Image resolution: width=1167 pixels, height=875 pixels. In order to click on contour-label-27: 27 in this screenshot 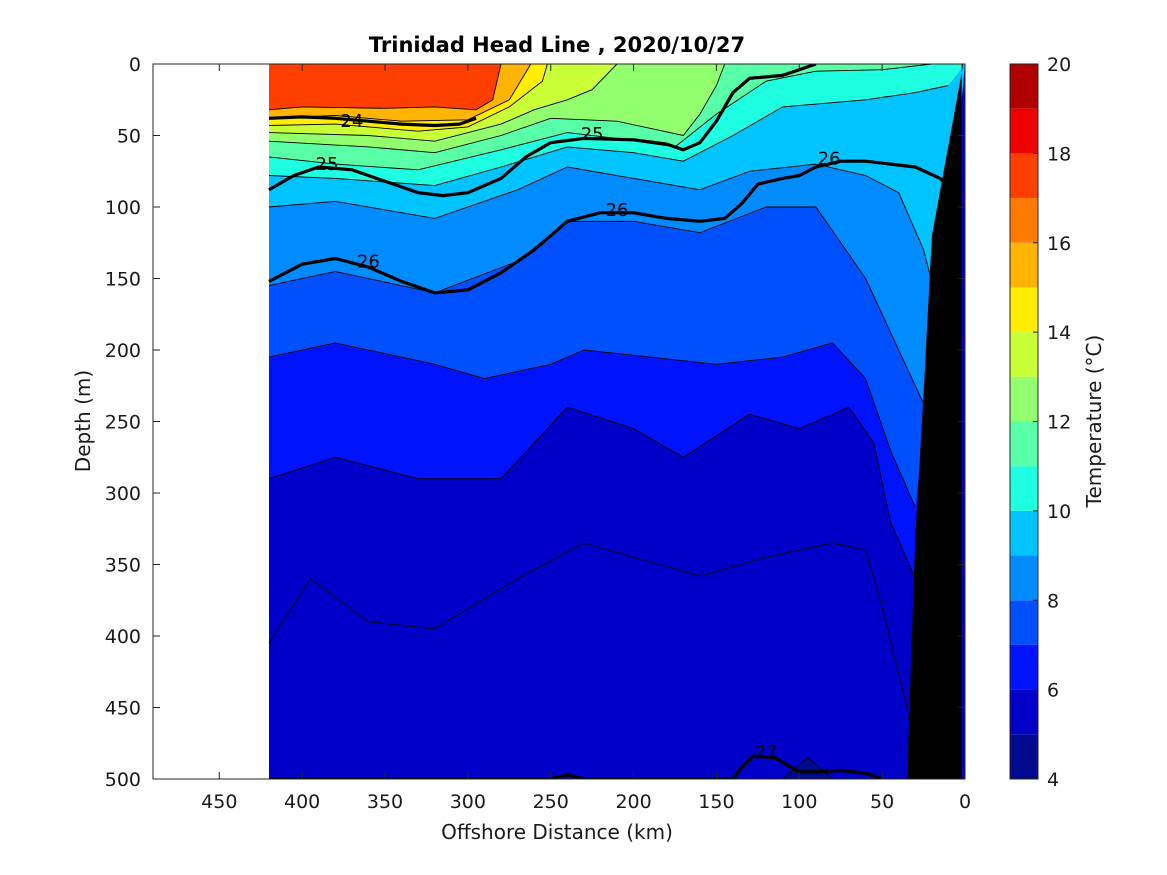, I will do `click(766, 752)`.